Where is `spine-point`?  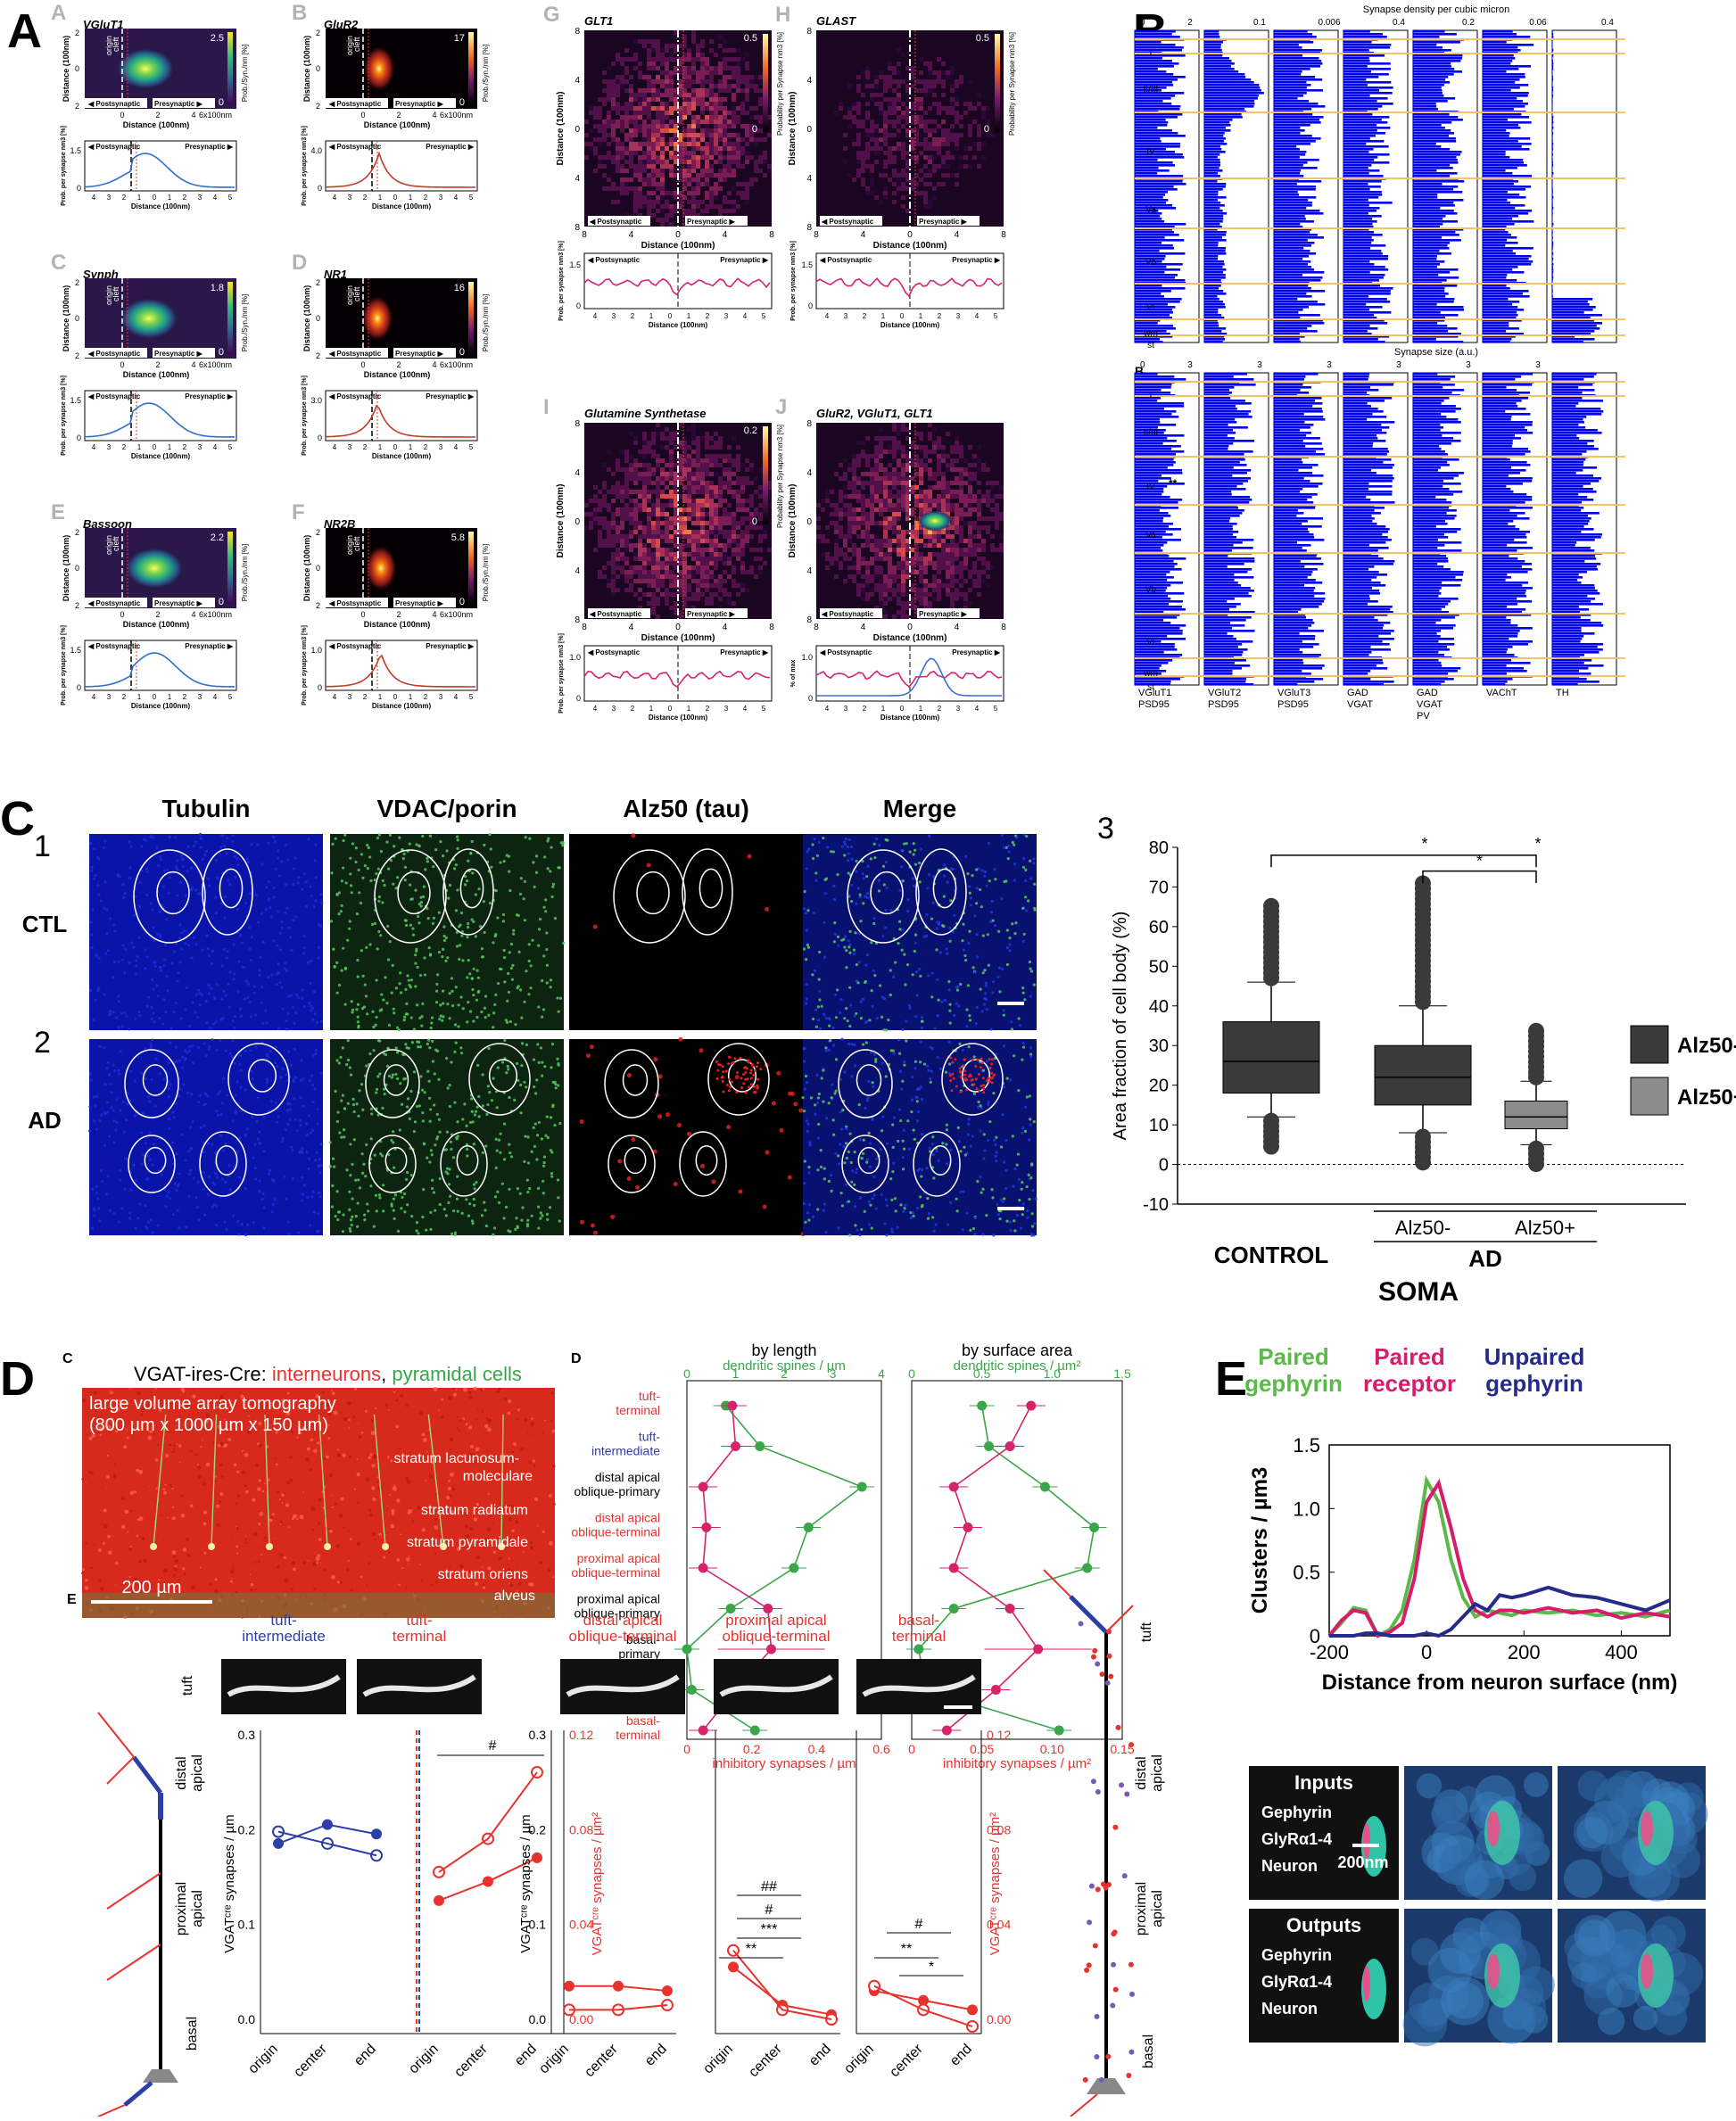
spine-point is located at coordinates (1045, 1487).